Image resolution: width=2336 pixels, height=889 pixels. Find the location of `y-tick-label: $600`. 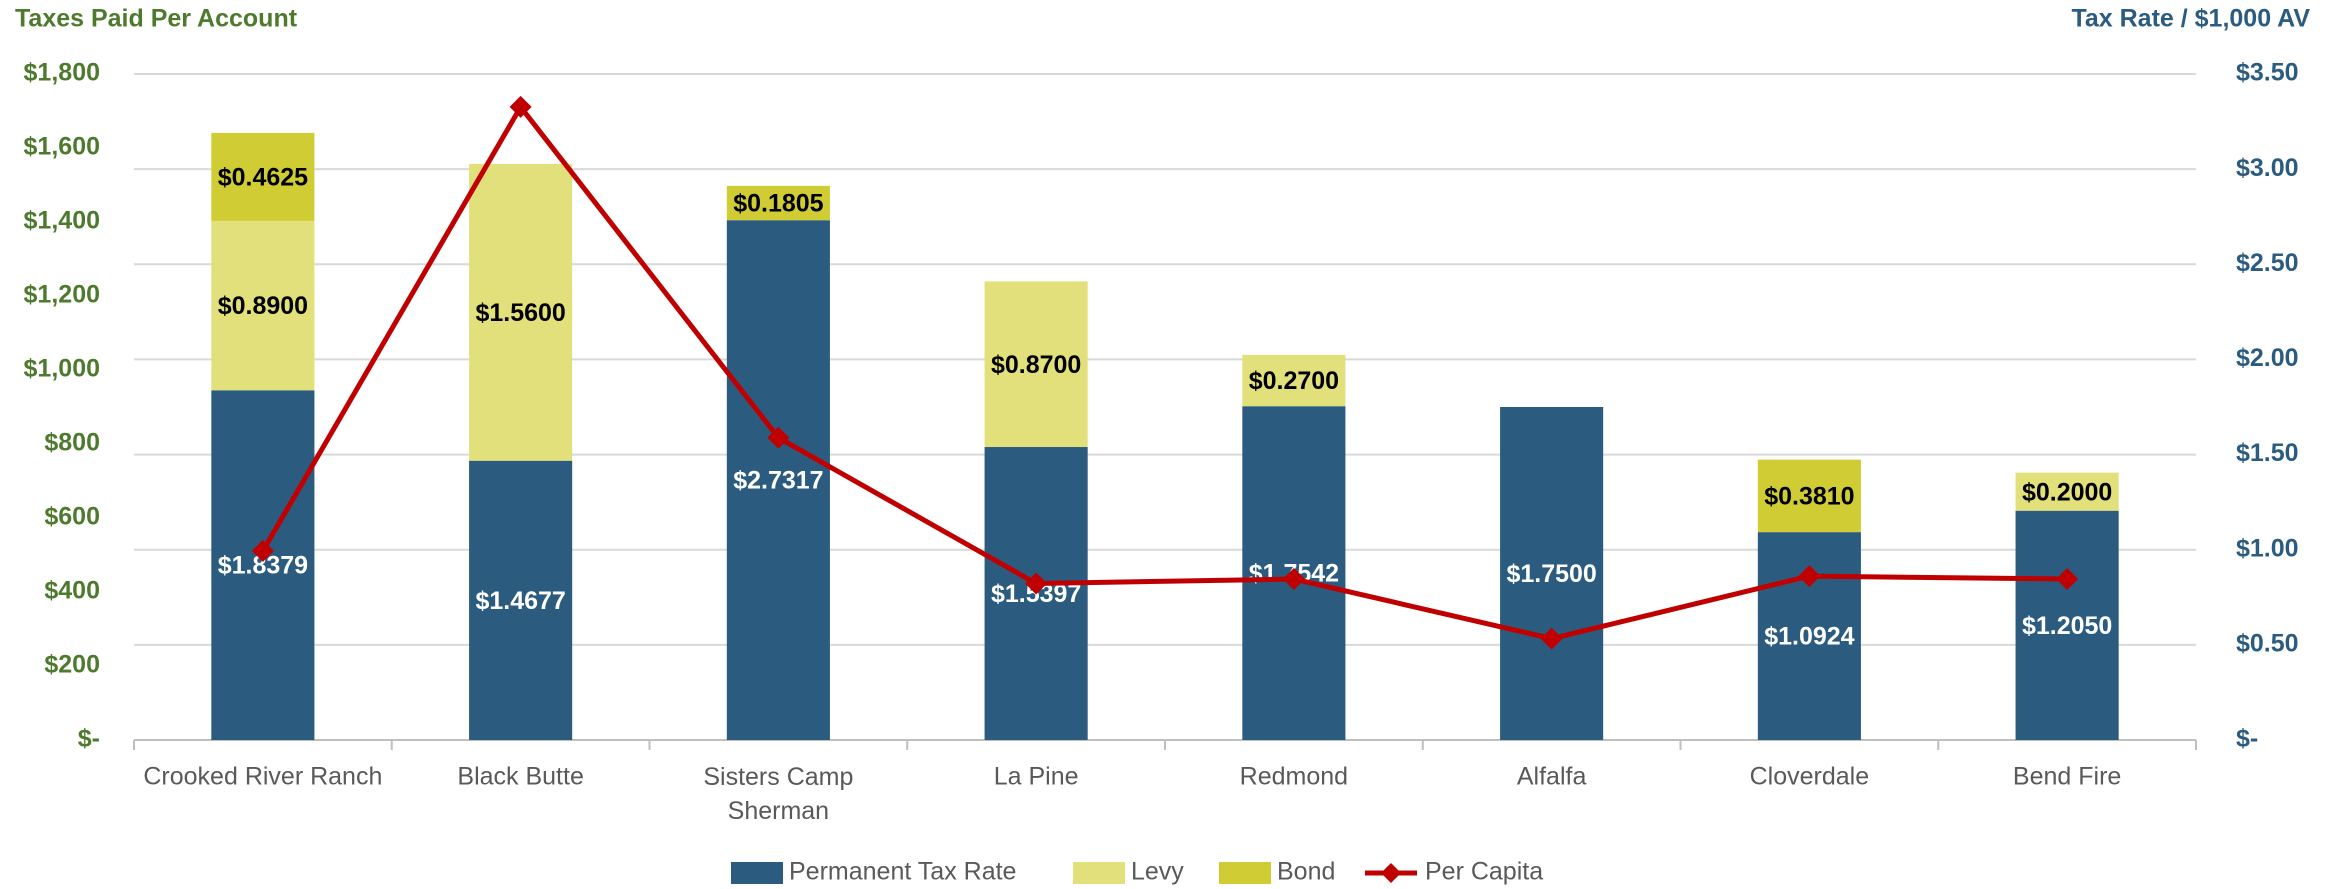

y-tick-label: $600 is located at coordinates (72, 517).